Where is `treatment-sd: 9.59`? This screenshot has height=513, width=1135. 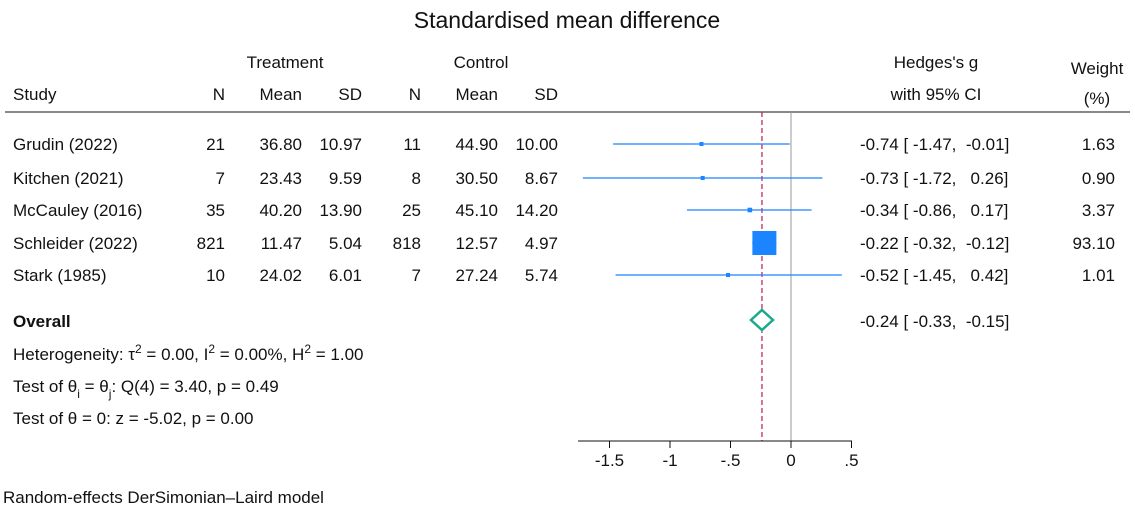
treatment-sd: 9.59 is located at coordinates (345, 178).